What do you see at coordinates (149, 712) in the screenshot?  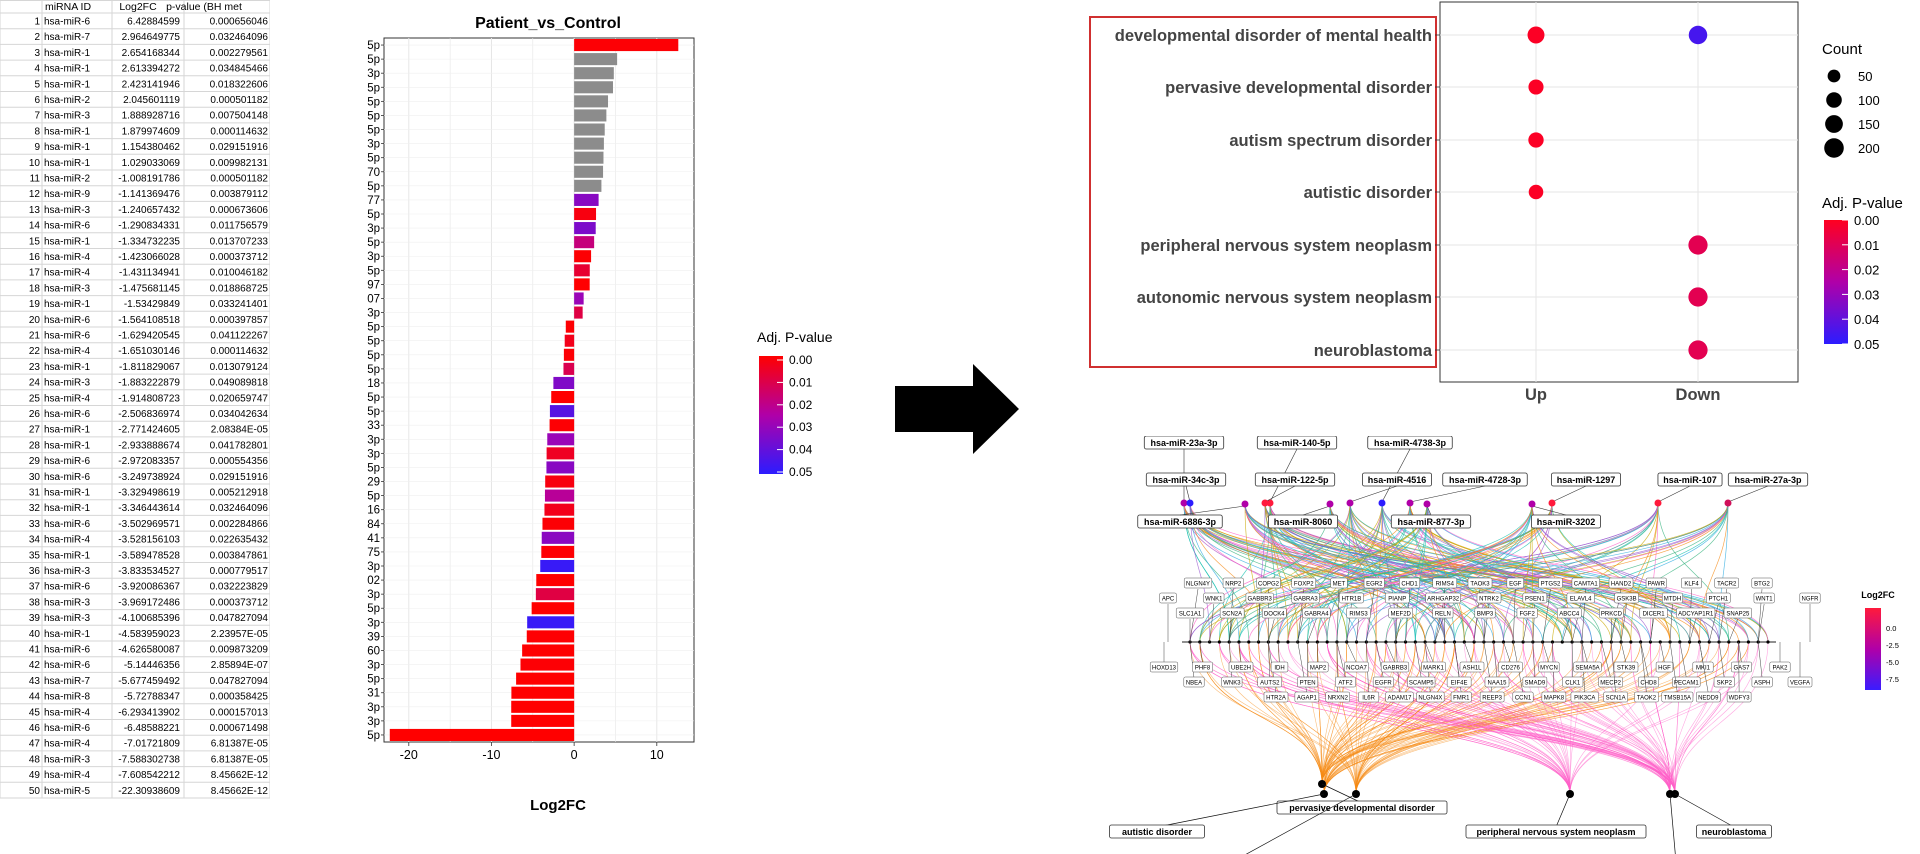 I see `table-row: 45 hsa-miR-4 -6.293413902 0.000157013` at bounding box center [149, 712].